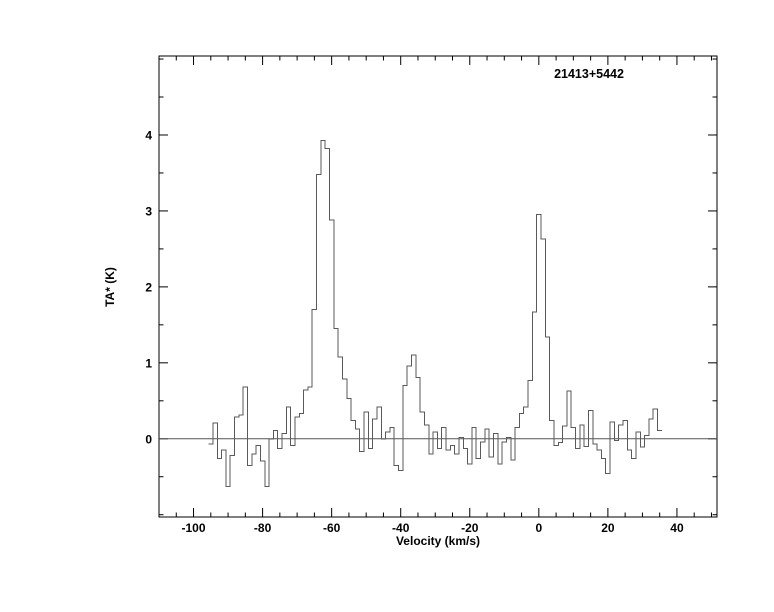  I want to click on x-tick-label: -100, so click(194, 528).